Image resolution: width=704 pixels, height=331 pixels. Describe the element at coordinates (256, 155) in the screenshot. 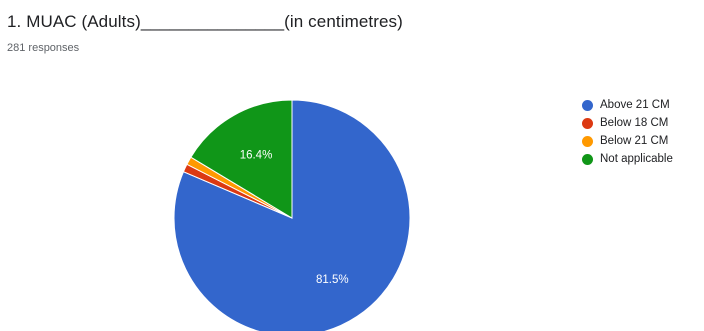

I see `pie-data-label: 16.4%` at that location.